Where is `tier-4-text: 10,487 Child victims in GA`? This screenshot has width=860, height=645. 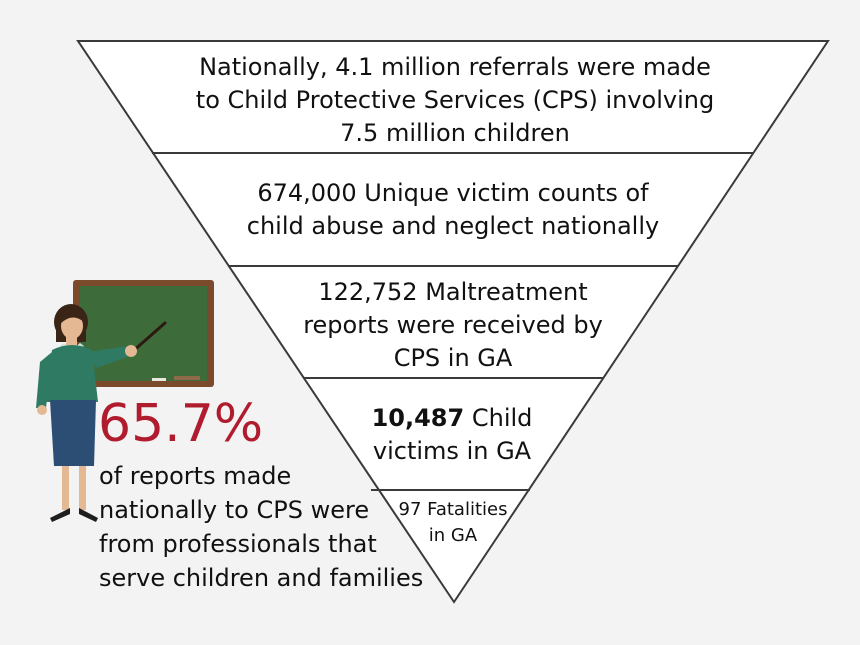
tier-4-text: 10,487 Child victims in GA is located at coordinates (452, 434).